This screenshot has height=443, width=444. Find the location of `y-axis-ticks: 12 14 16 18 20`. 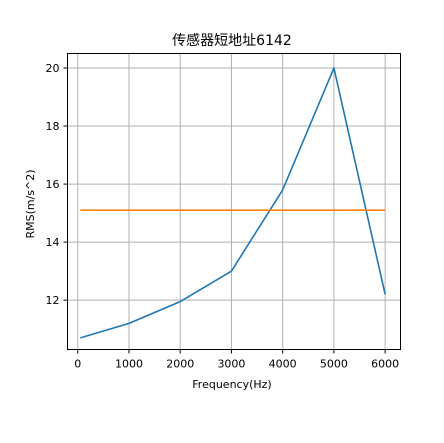

y-axis-ticks: 12 14 16 18 20 is located at coordinates (57, 184).